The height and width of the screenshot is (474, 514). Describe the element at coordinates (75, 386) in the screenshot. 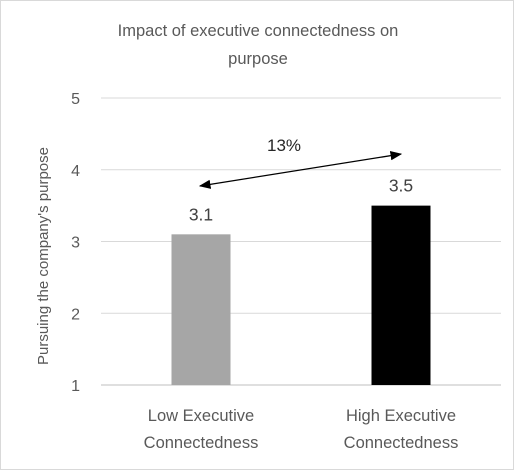

I see `y-tick-label: 1` at that location.